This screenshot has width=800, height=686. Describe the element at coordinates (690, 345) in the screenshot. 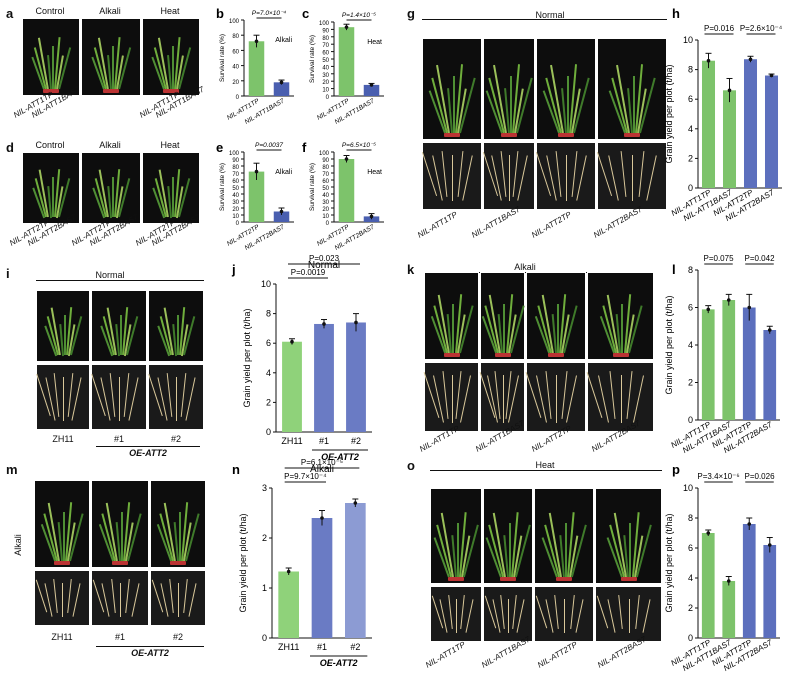

I see `l-y-tick-label: 4` at that location.